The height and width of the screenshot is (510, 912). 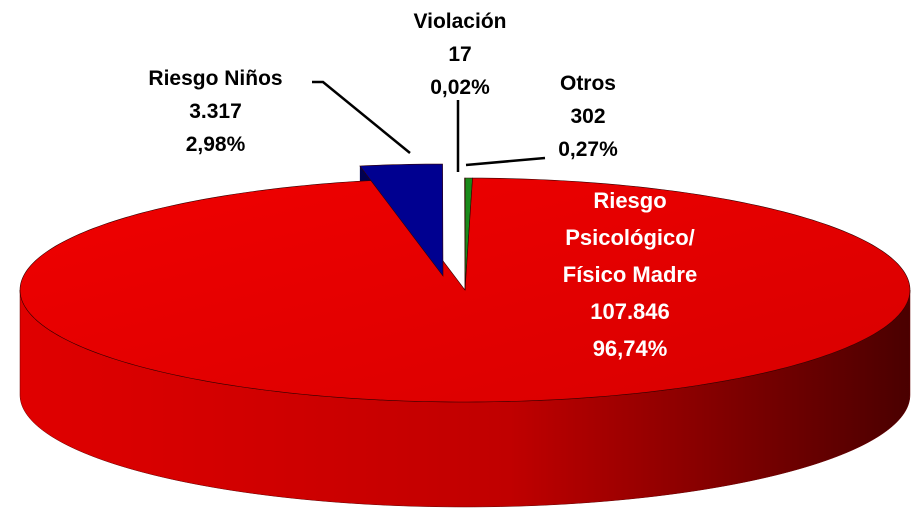 I want to click on slice, so click(x=401, y=220).